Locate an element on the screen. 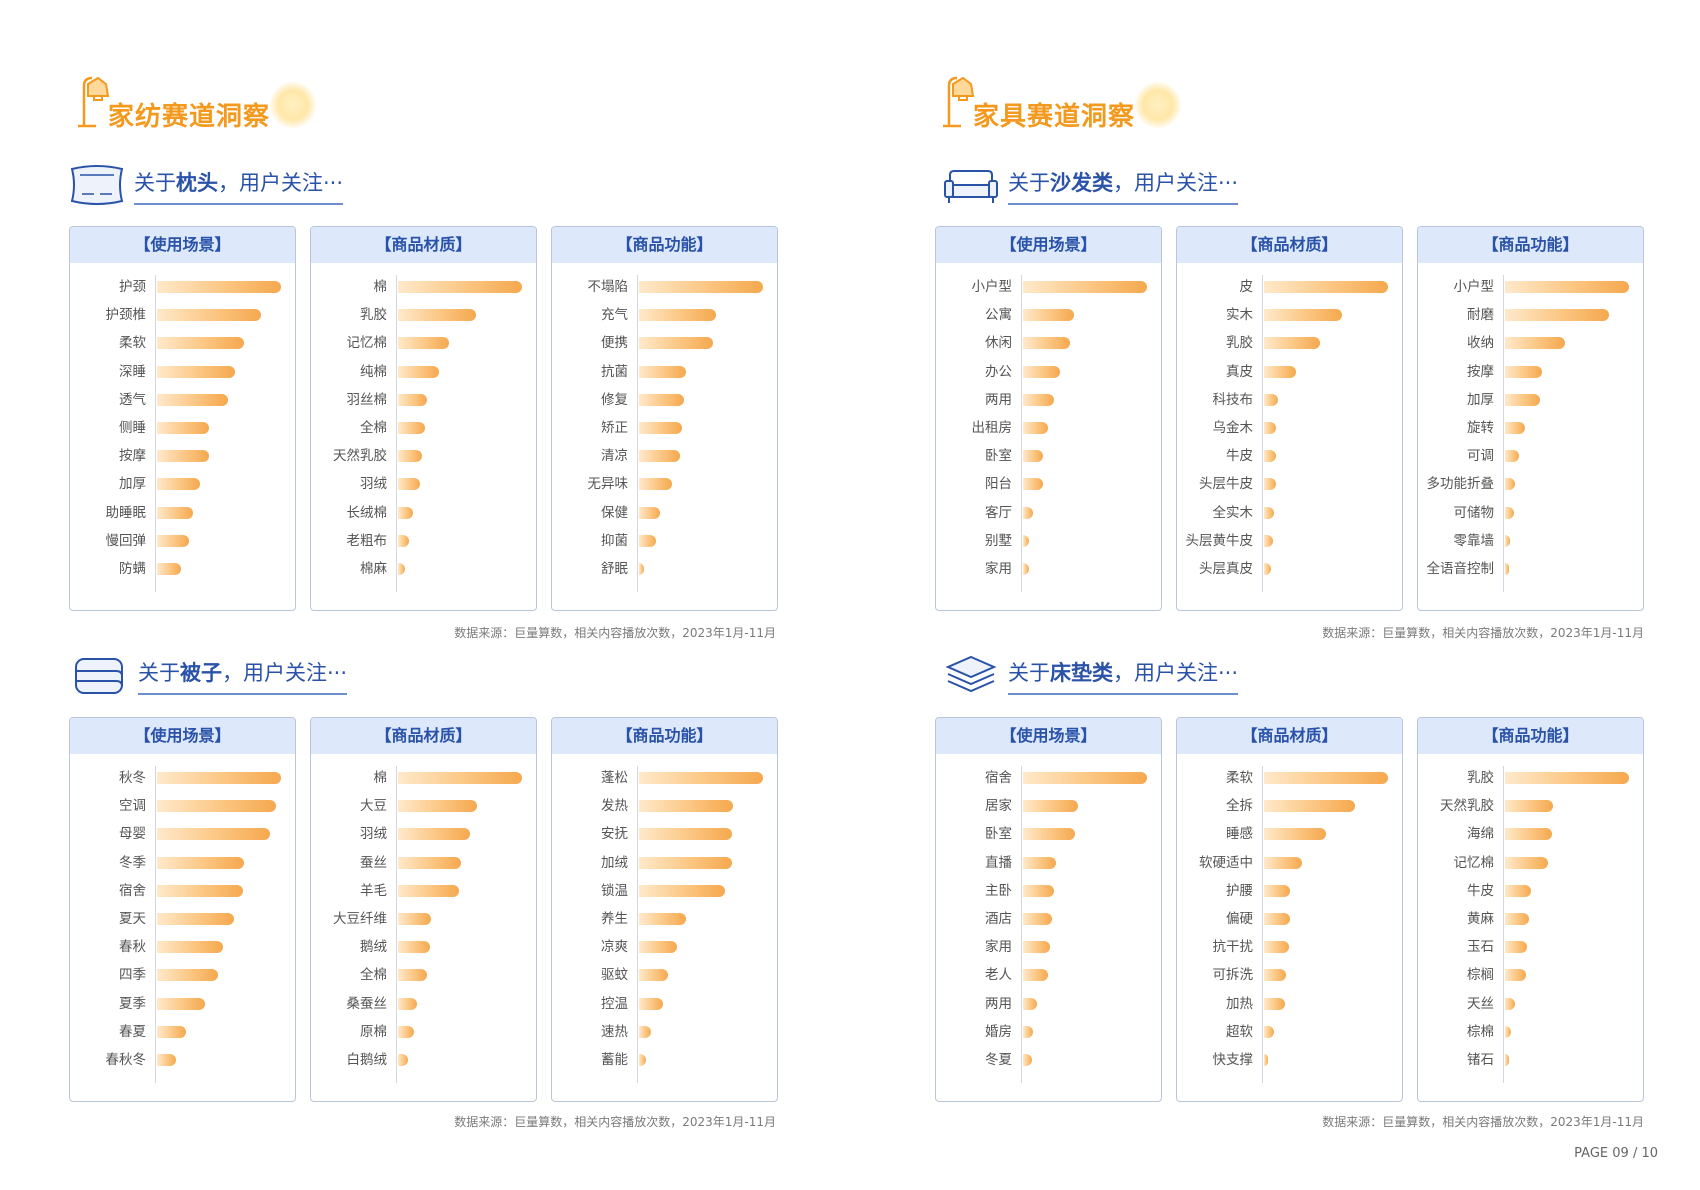  bar-row: 公寓 is located at coordinates (1048, 315).